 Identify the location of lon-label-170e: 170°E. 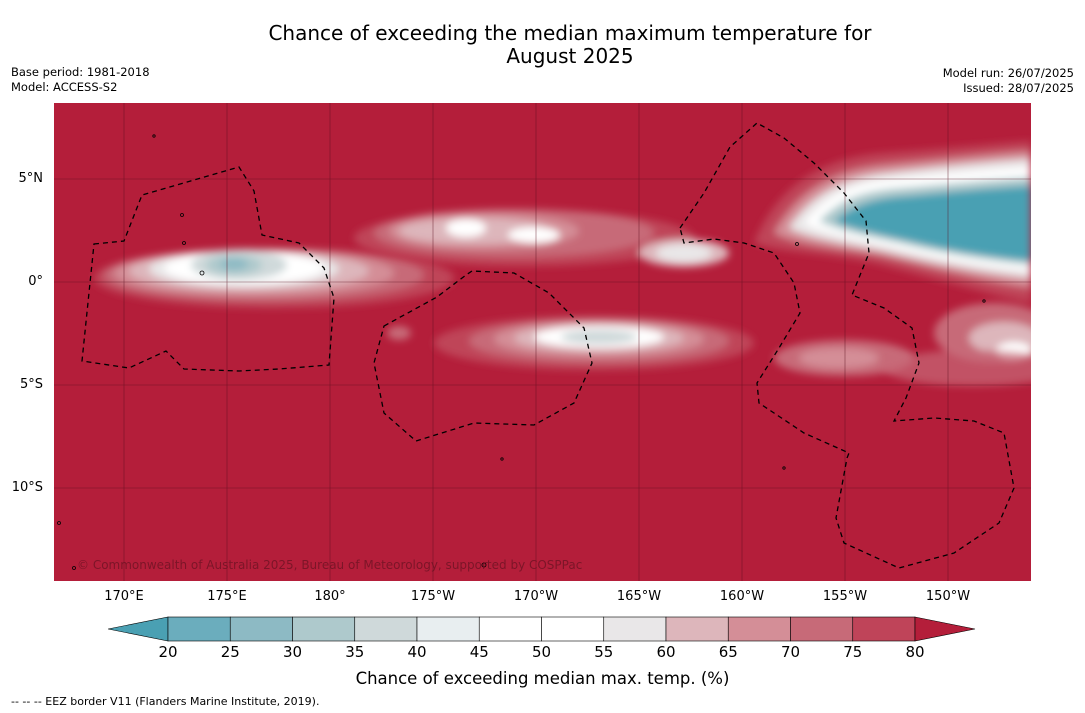
(124, 596).